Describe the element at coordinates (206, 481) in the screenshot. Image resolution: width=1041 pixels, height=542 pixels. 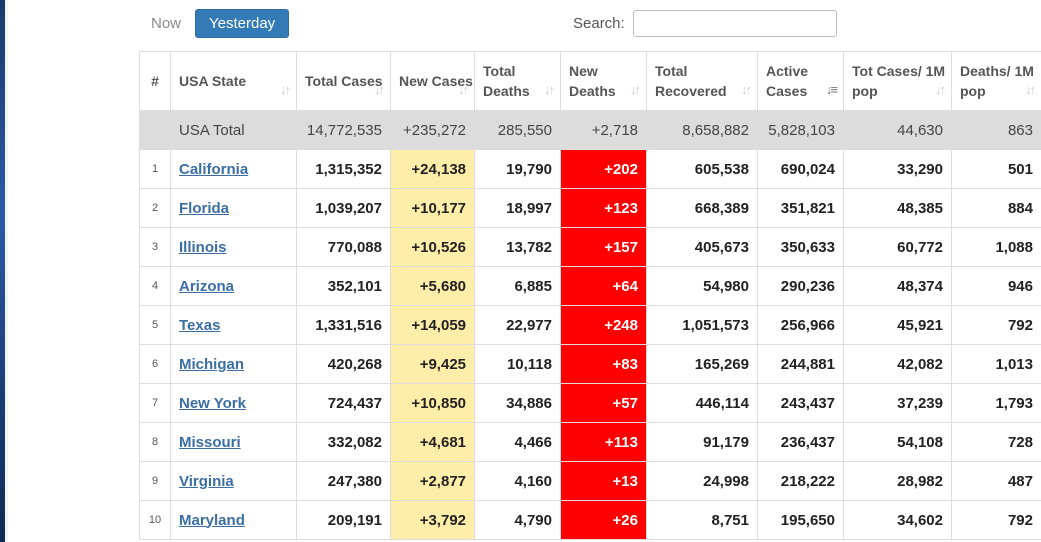
I see `state-link: Virginia` at that location.